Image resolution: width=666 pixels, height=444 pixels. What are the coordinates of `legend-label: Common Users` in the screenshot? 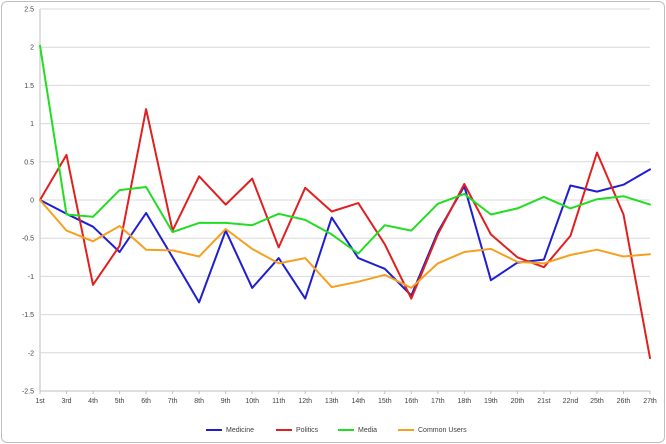 It's located at (442, 430).